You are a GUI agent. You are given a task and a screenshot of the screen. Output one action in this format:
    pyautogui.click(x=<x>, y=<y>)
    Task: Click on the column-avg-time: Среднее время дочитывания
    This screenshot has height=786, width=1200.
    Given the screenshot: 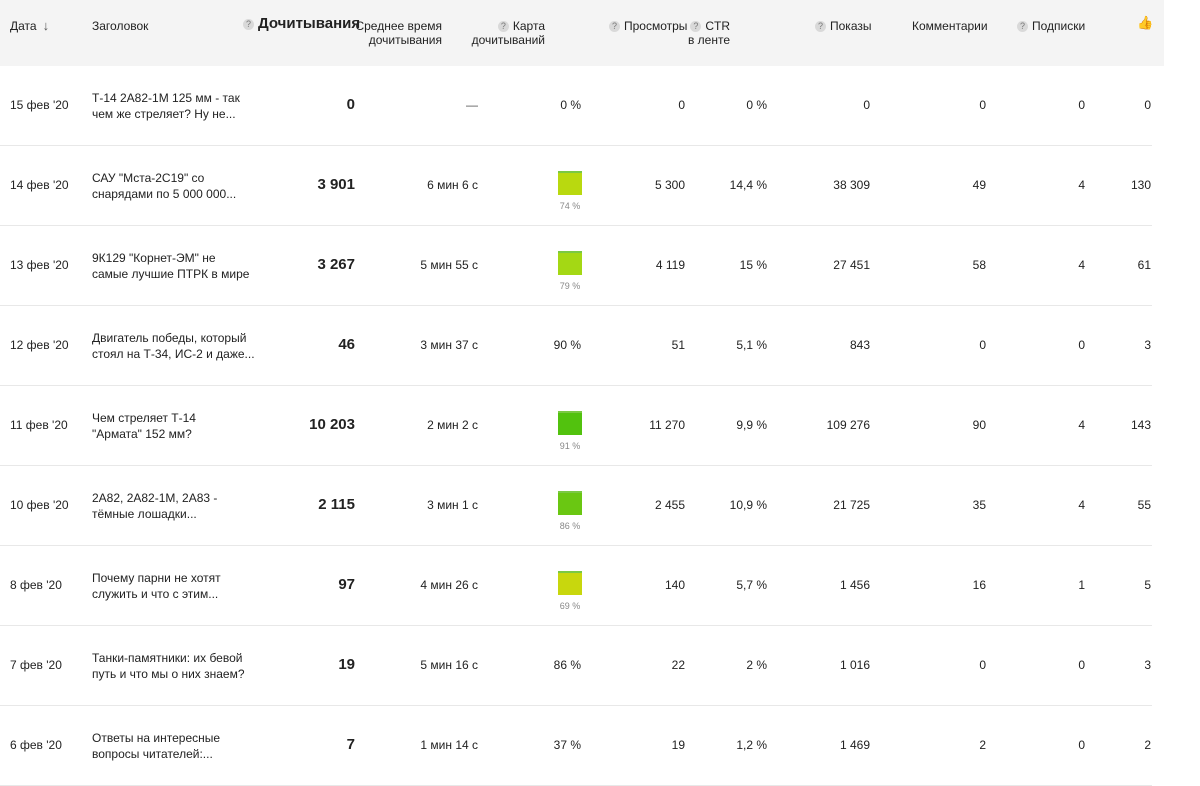 What is the action you would take?
    pyautogui.click(x=398, y=33)
    